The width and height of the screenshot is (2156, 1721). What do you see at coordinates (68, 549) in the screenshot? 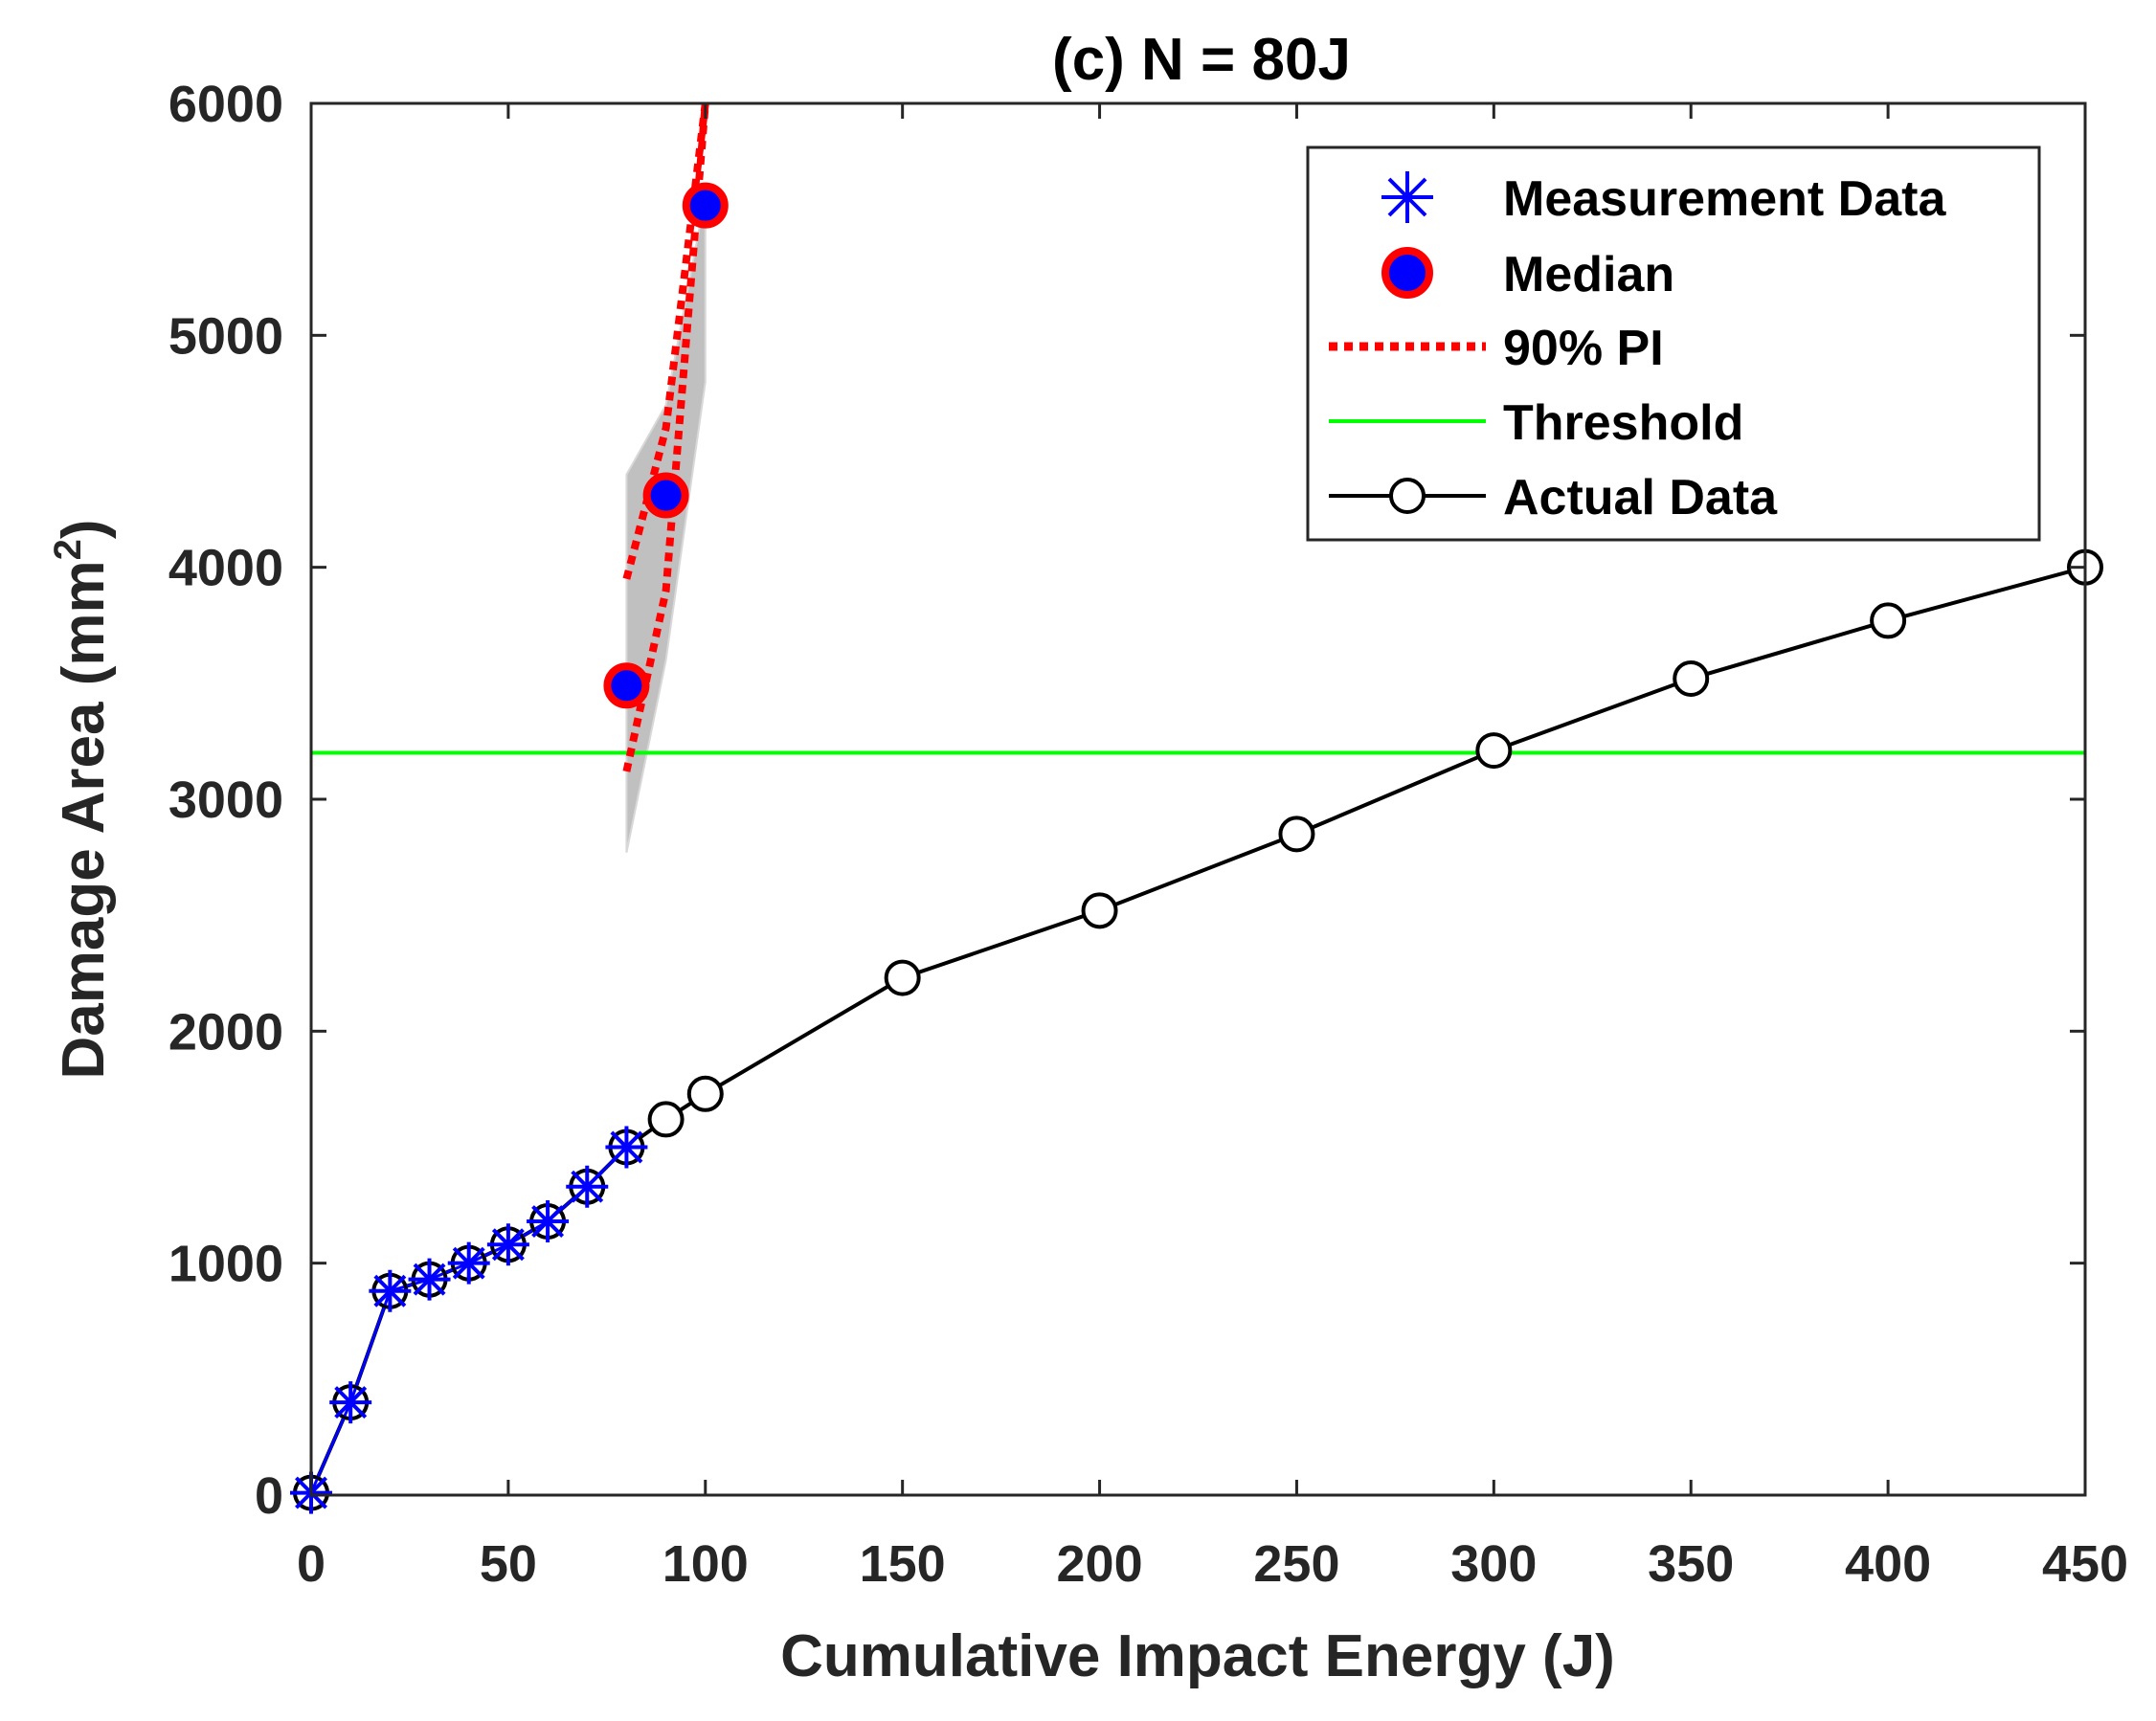
I see `y-axis-label-superscript: 2` at bounding box center [68, 549].